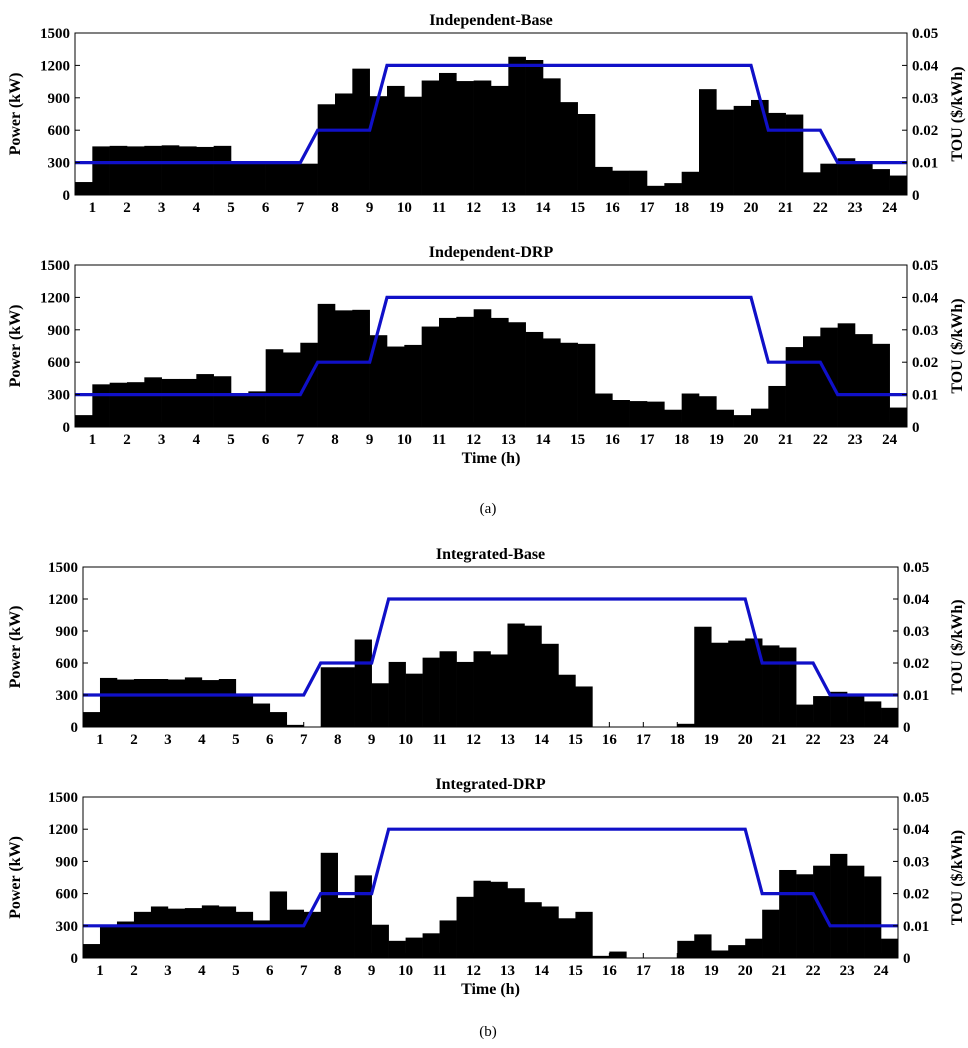 This screenshot has width=968, height=1048. What do you see at coordinates (370, 440) in the screenshot?
I see `x-tick-label: 9` at bounding box center [370, 440].